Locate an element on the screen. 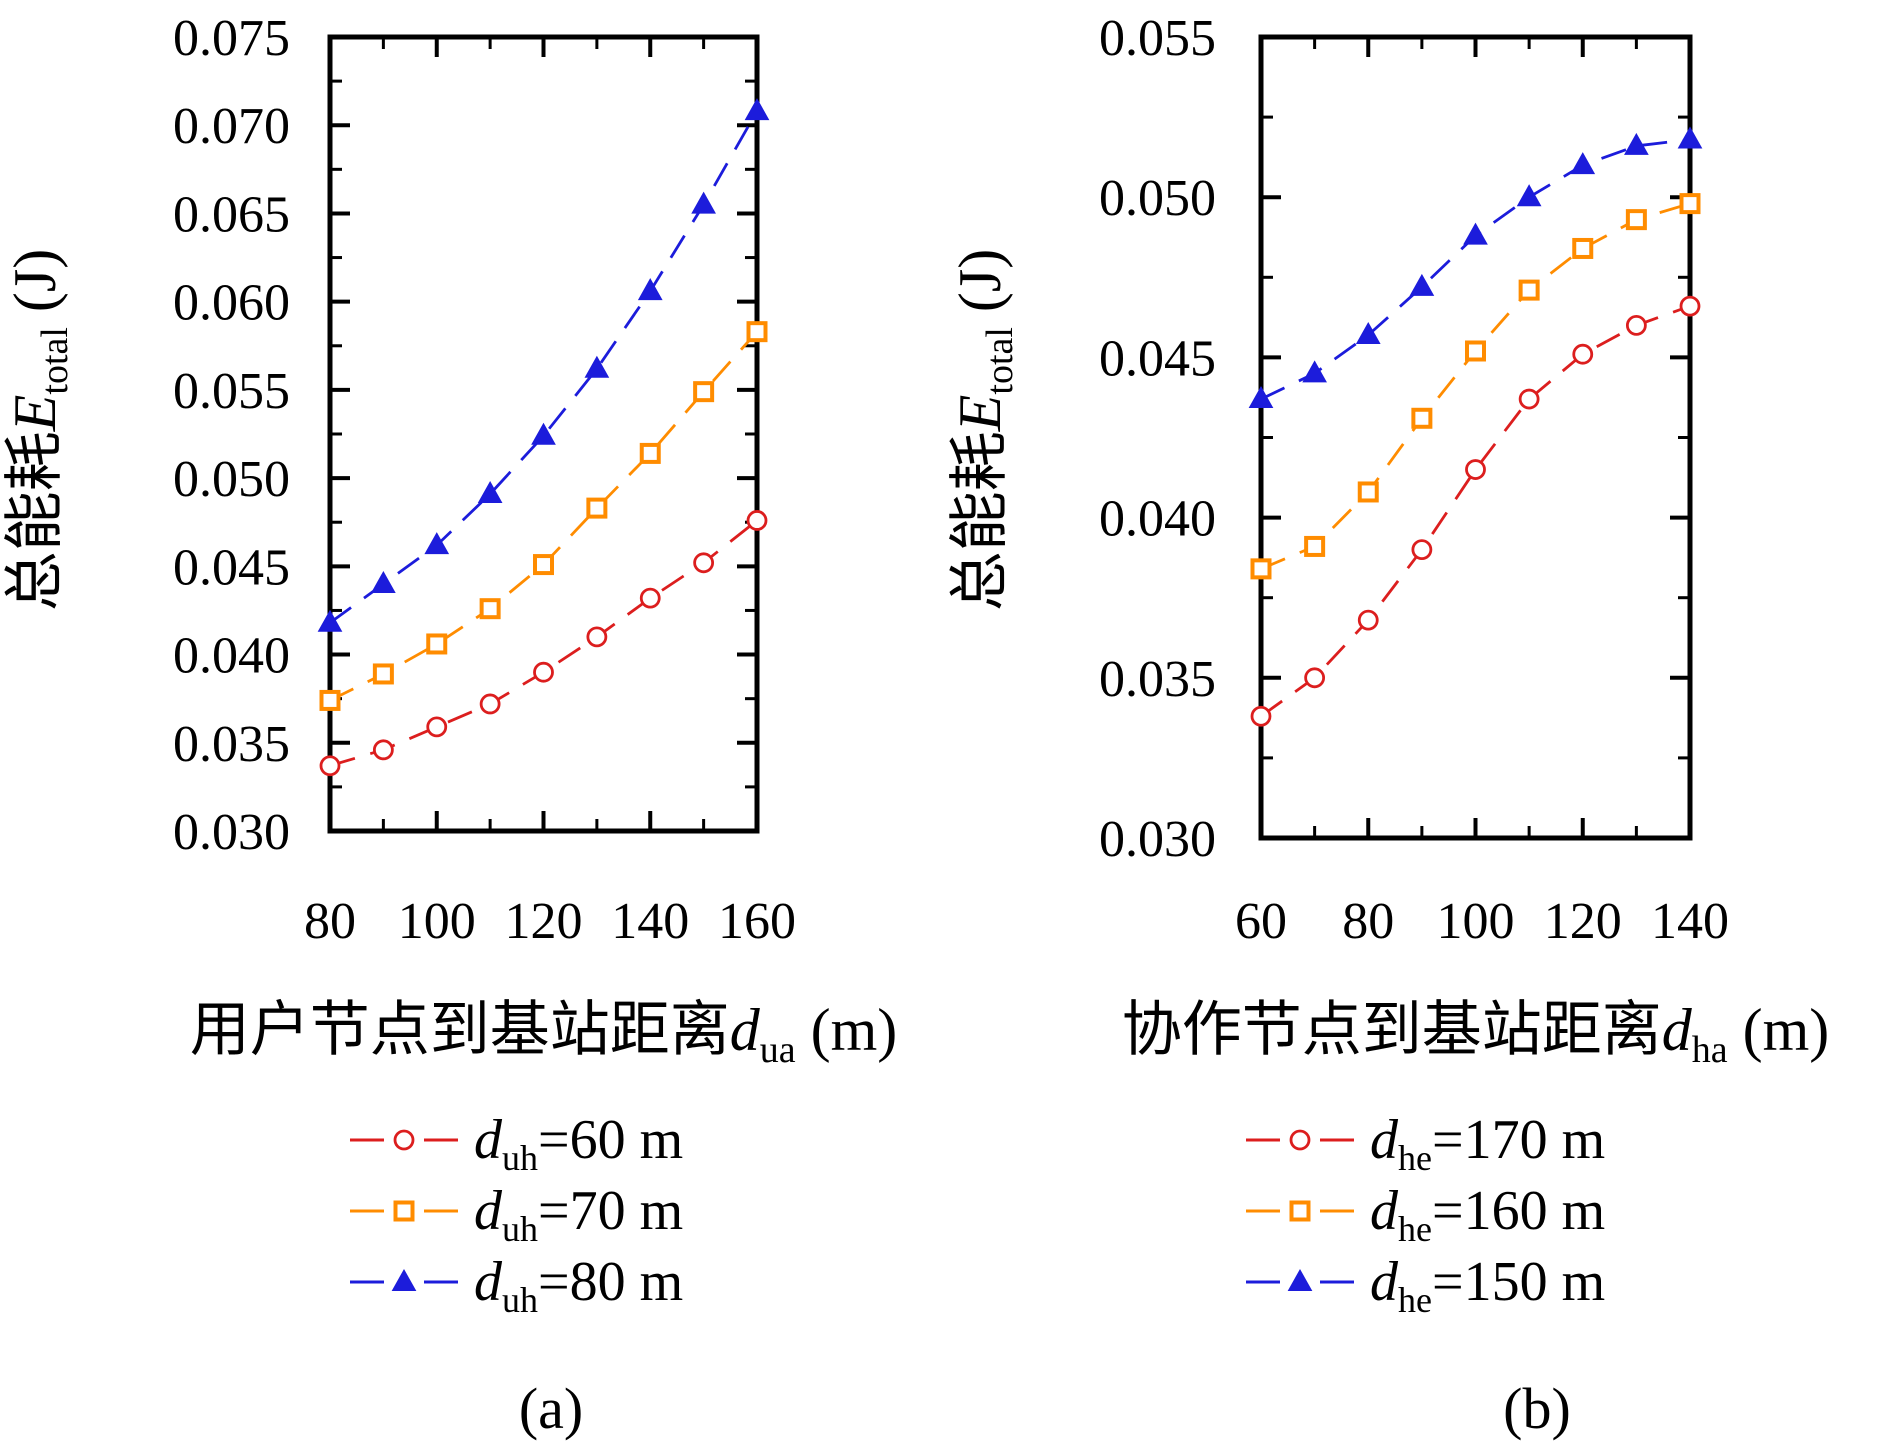 The image size is (1890, 1447). legend-marker-square is located at coordinates (404, 1211).